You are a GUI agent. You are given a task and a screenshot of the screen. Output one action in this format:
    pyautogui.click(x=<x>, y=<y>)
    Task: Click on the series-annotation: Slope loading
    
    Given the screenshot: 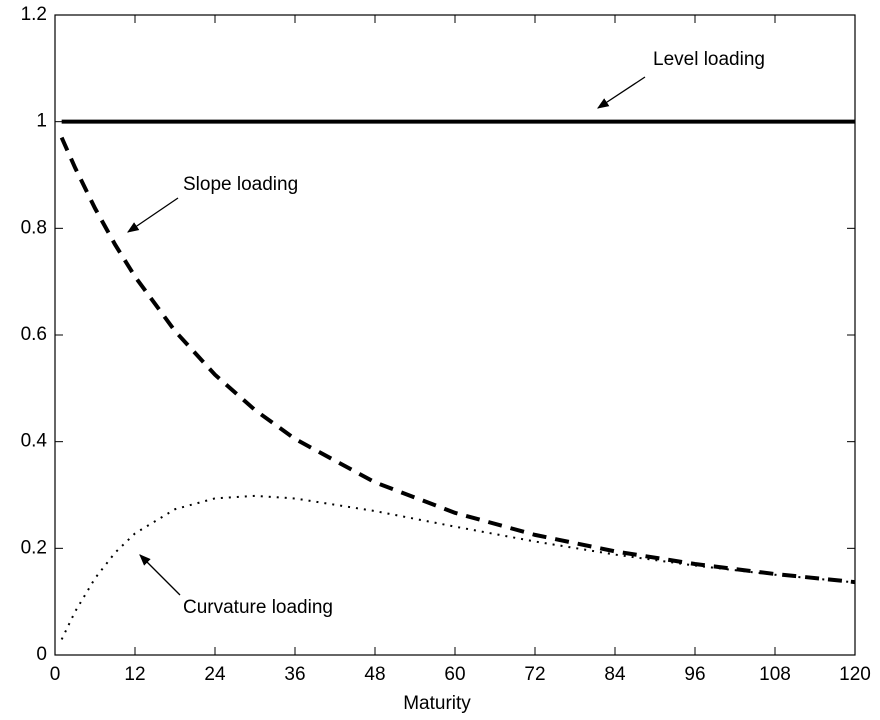 What is the action you would take?
    pyautogui.click(x=240, y=184)
    